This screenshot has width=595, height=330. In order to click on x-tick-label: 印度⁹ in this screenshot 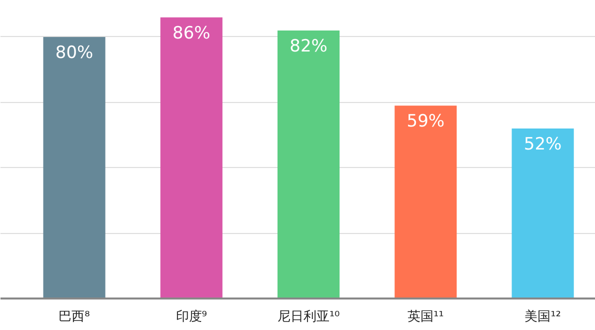, I will do `click(192, 316)`.